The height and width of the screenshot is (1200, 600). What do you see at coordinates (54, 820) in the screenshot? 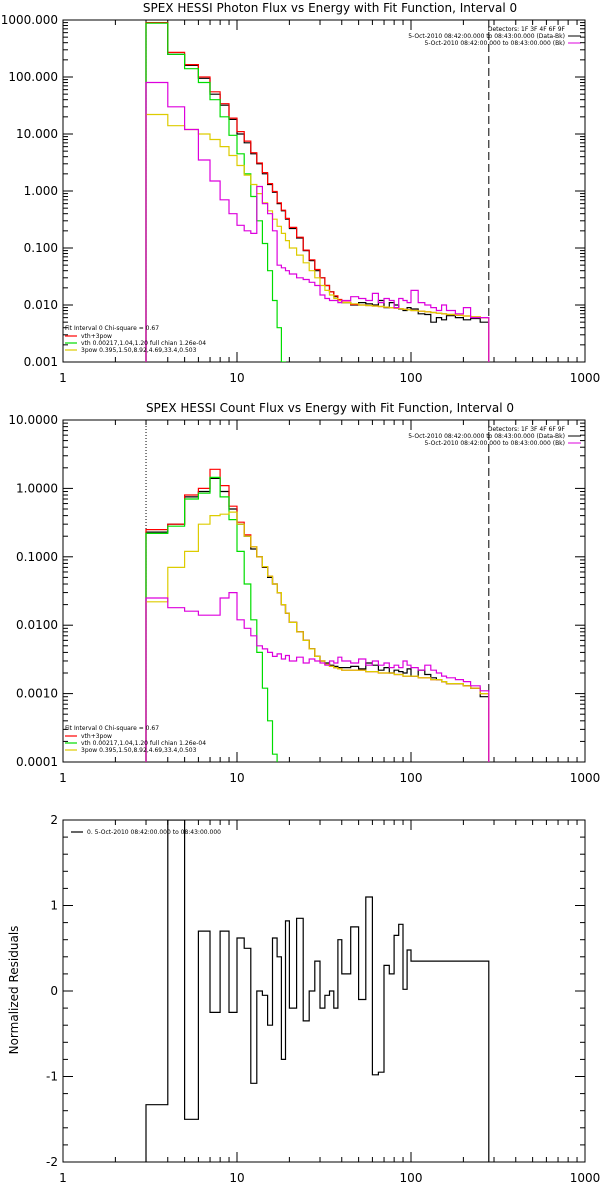
I see `y-tick-label: 2` at bounding box center [54, 820].